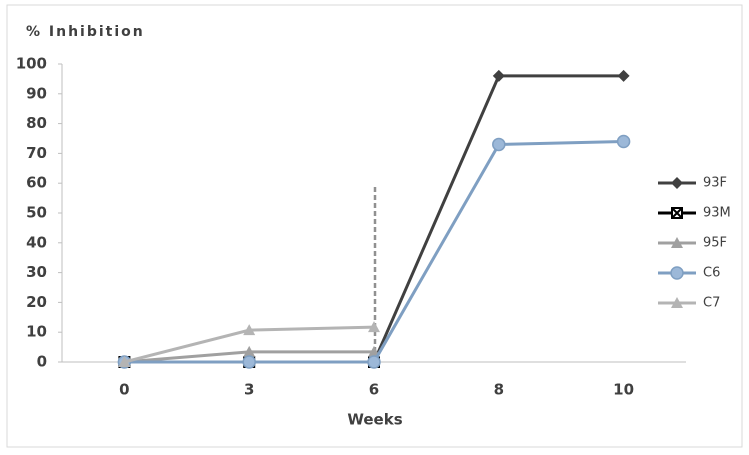 Image resolution: width=749 pixels, height=455 pixels. I want to click on y-tick-label: 70, so click(36, 153).